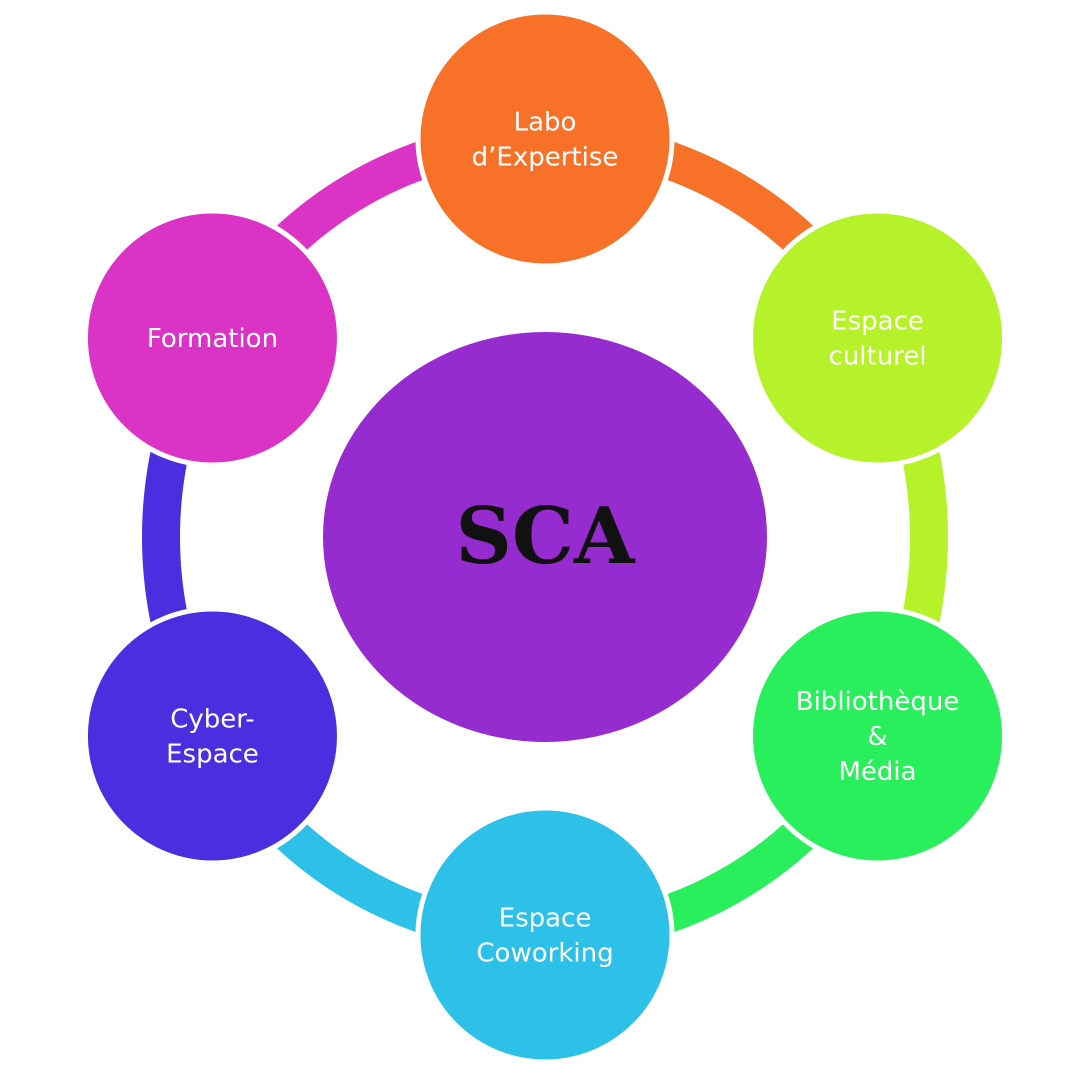 The height and width of the screenshot is (1074, 1082). I want to click on center-label: SCA, so click(546, 536).